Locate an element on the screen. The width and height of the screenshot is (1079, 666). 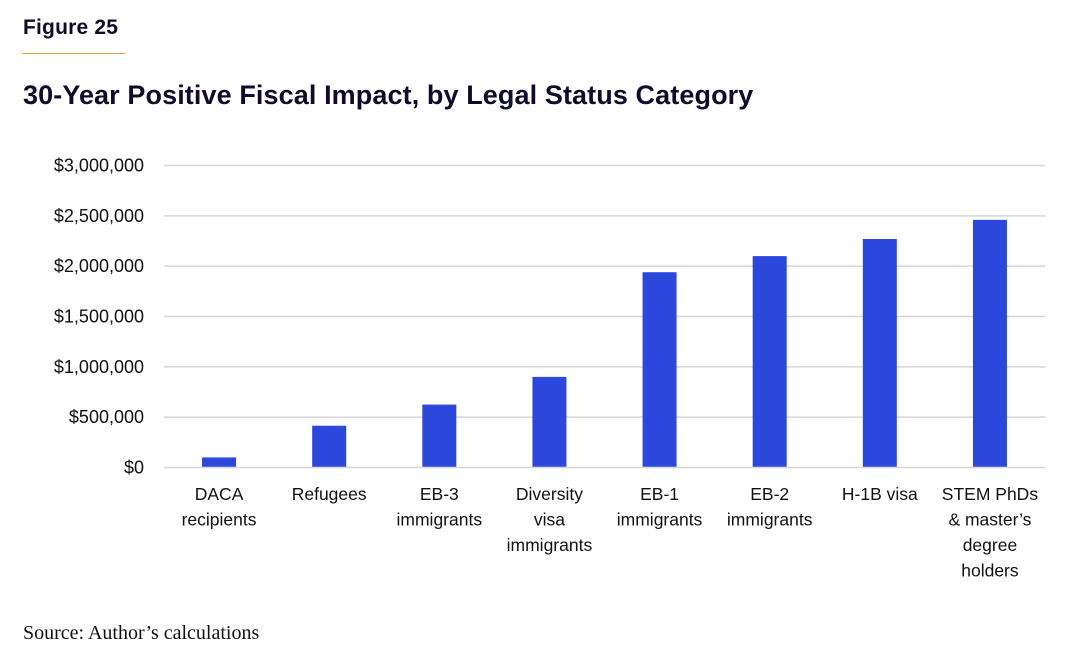
x-category-label: EB-2 immigrants is located at coordinates (770, 507).